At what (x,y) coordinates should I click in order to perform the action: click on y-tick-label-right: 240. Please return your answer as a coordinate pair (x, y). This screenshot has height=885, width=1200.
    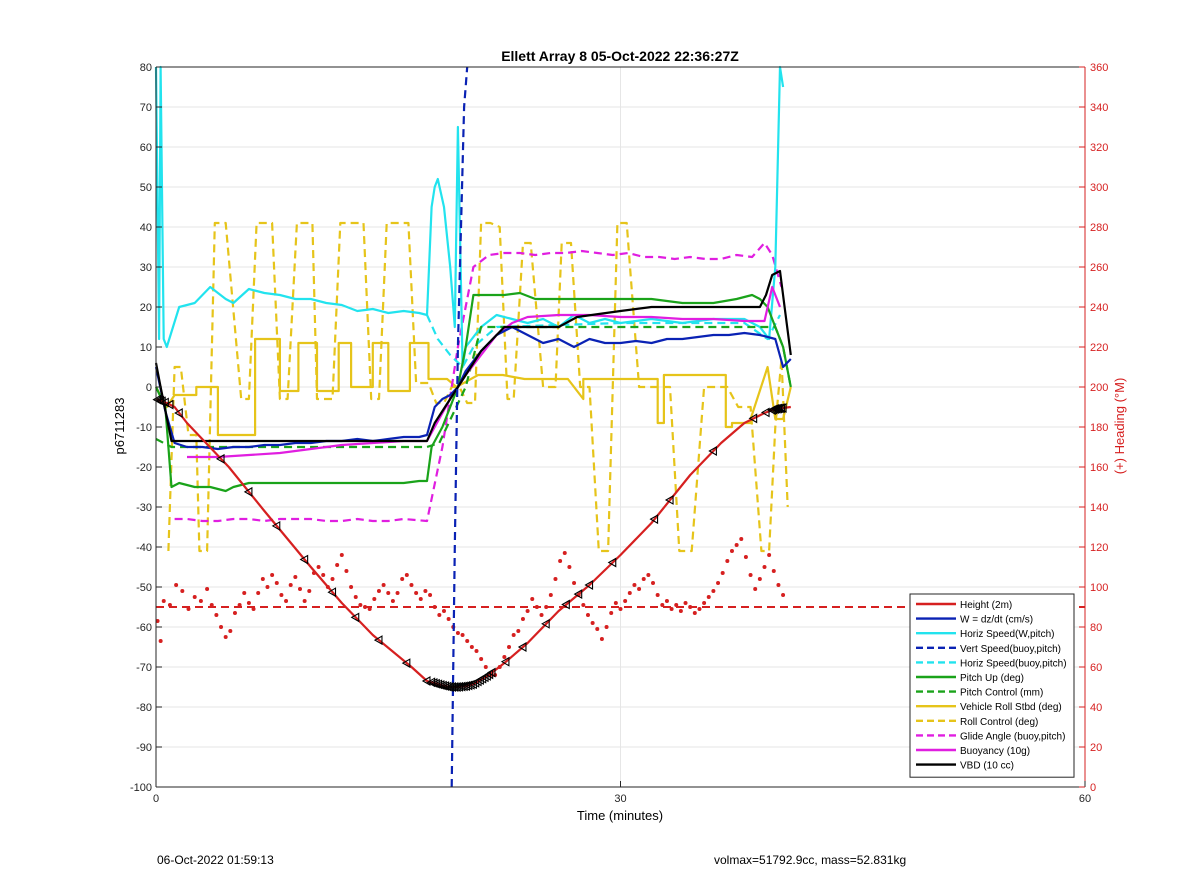
    Looking at the image, I should click on (1099, 308).